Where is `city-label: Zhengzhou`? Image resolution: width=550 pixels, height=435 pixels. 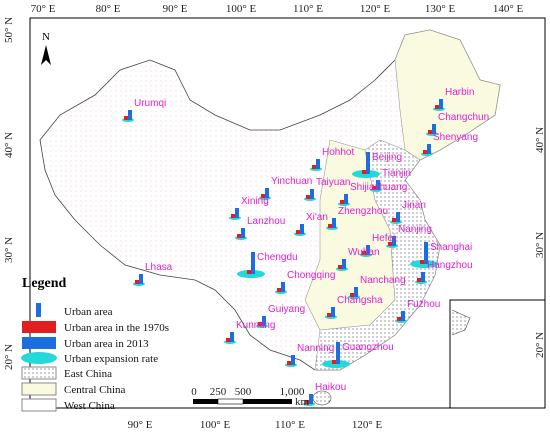
city-label: Zhengzhou is located at coordinates (363, 211).